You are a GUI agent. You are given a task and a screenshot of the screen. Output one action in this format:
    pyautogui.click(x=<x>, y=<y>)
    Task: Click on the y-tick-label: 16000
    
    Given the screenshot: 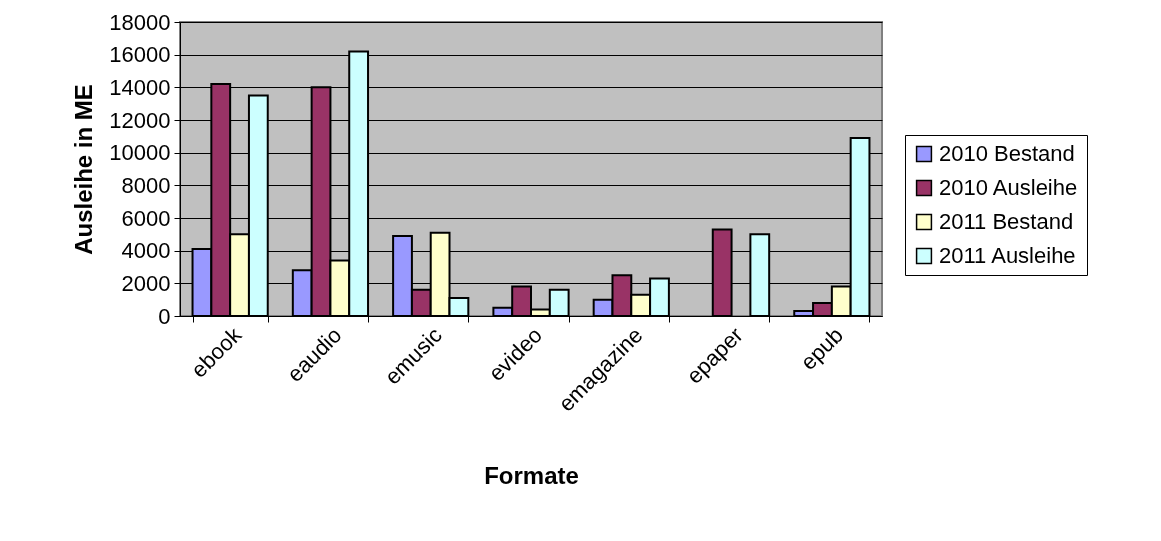 What is the action you would take?
    pyautogui.click(x=140, y=55)
    